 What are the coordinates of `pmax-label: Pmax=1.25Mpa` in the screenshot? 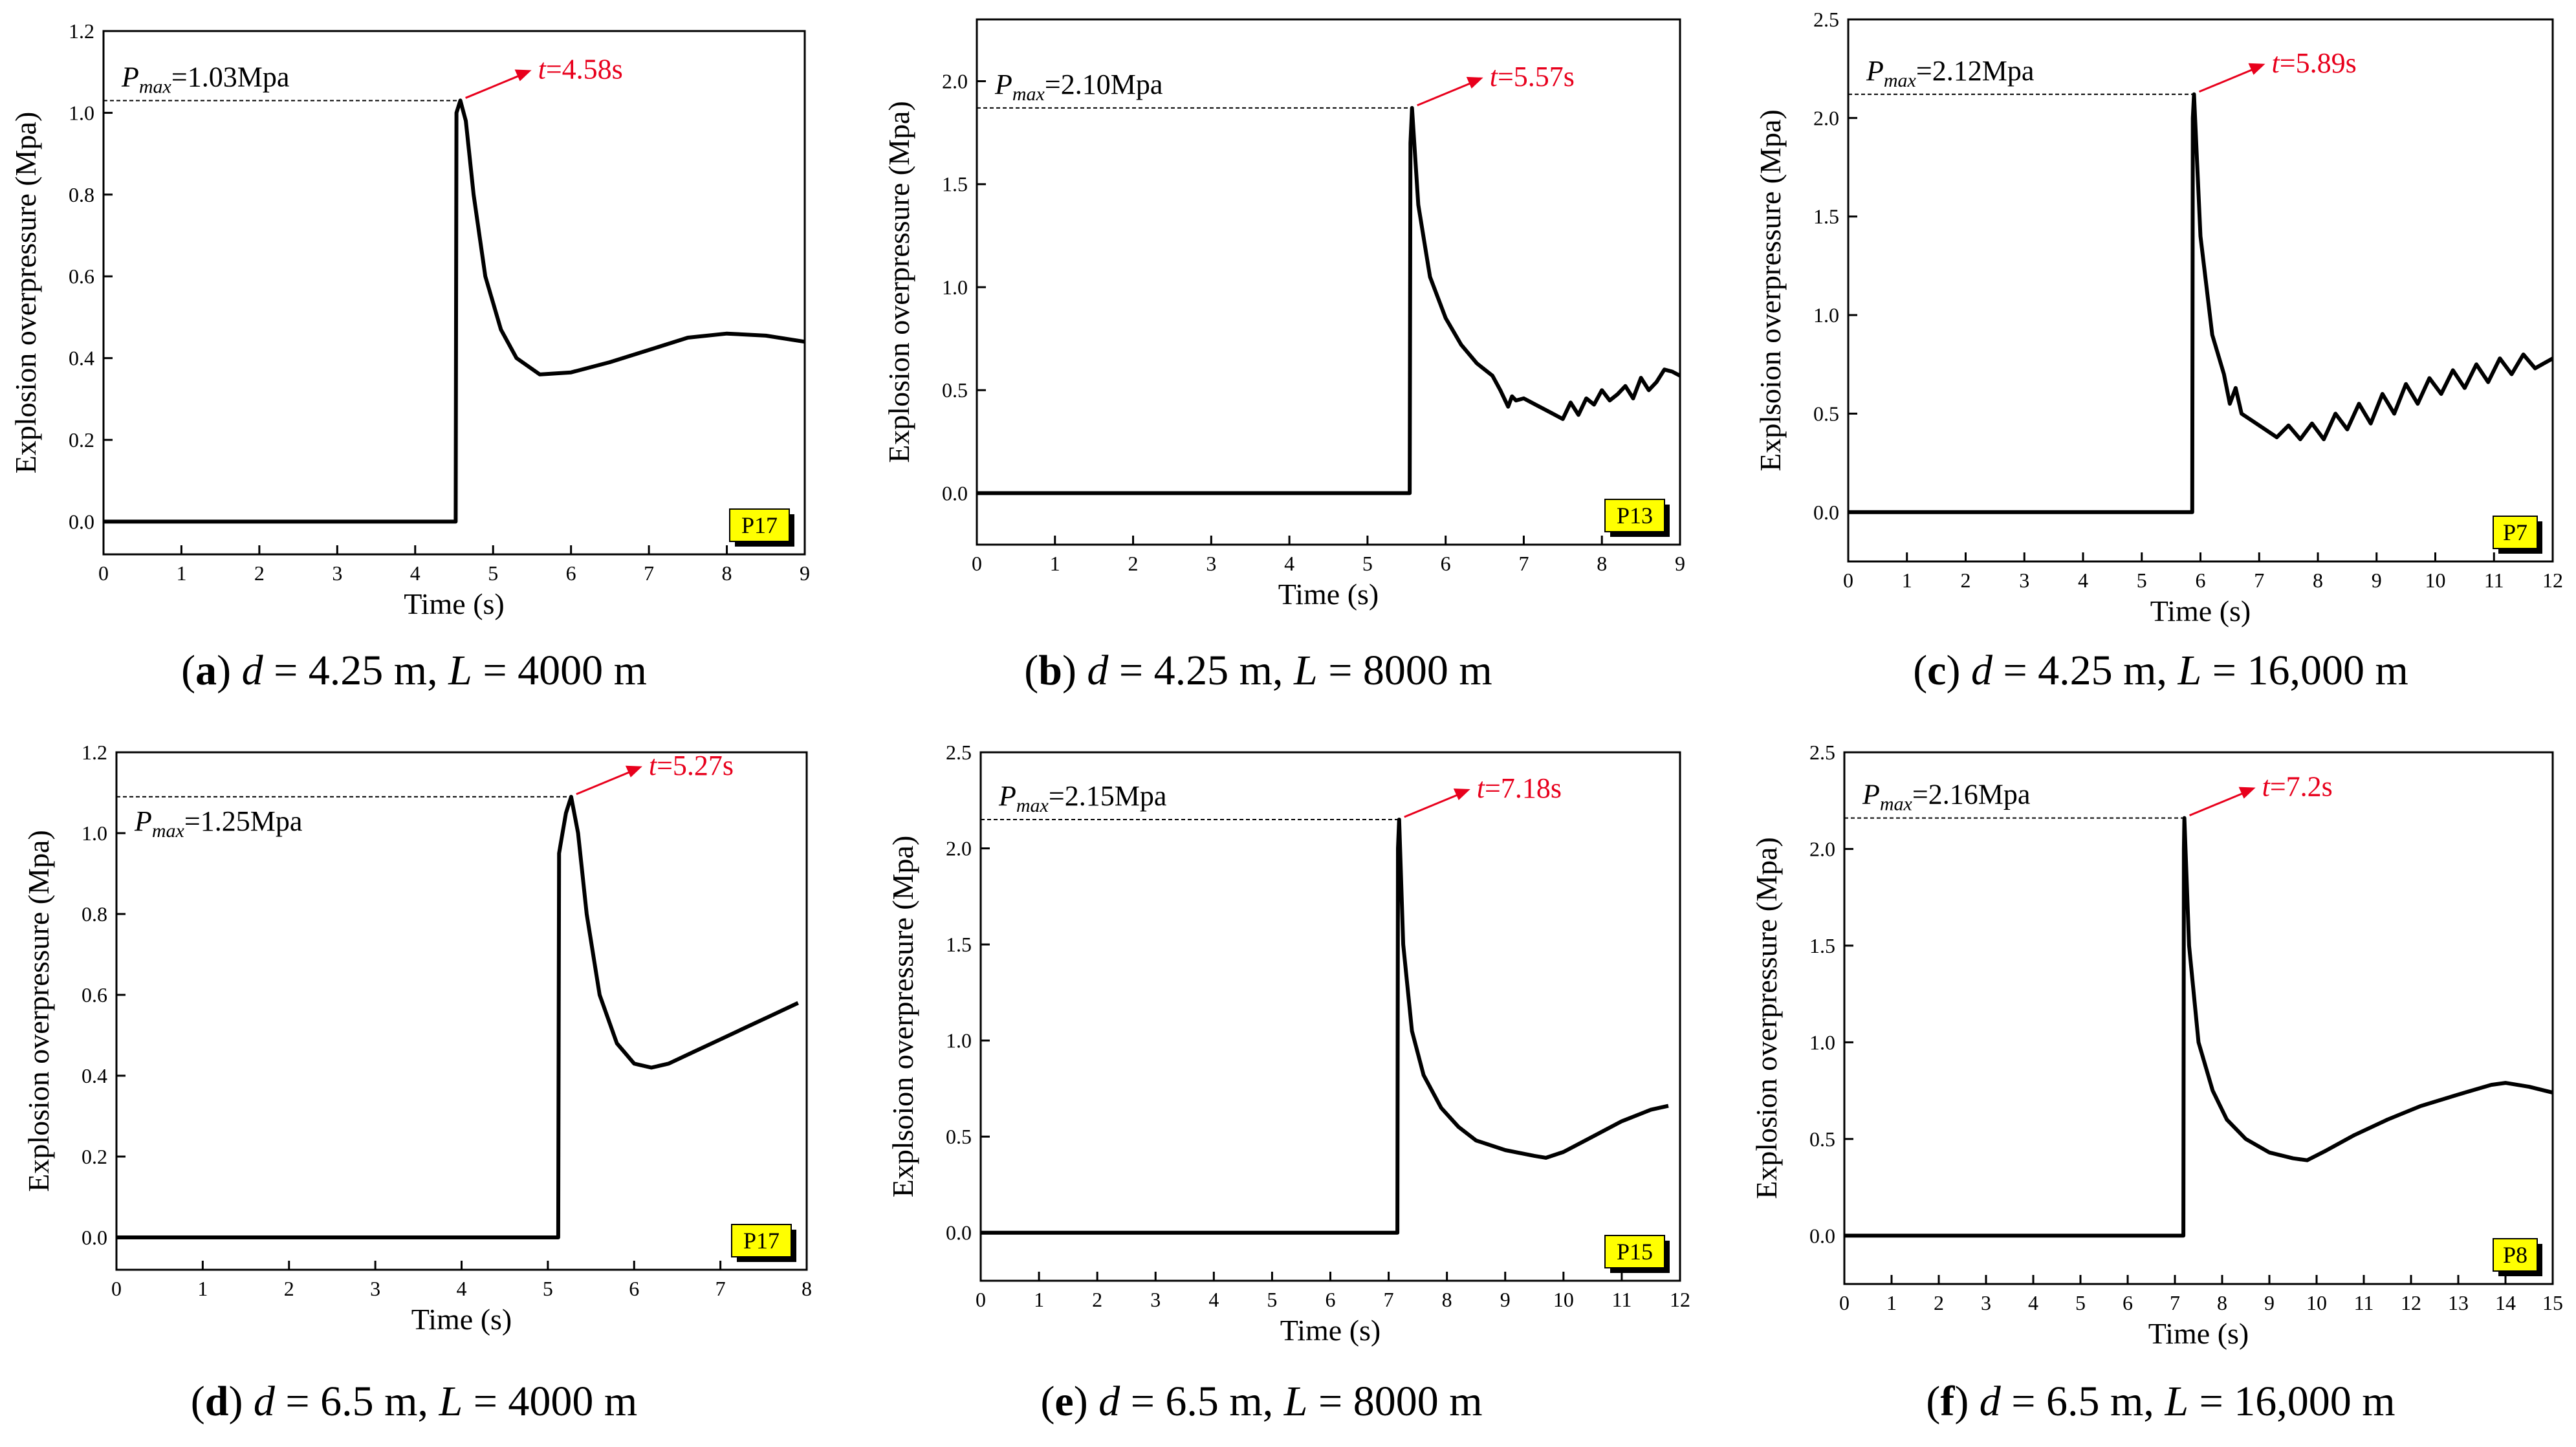 It's located at (218, 824).